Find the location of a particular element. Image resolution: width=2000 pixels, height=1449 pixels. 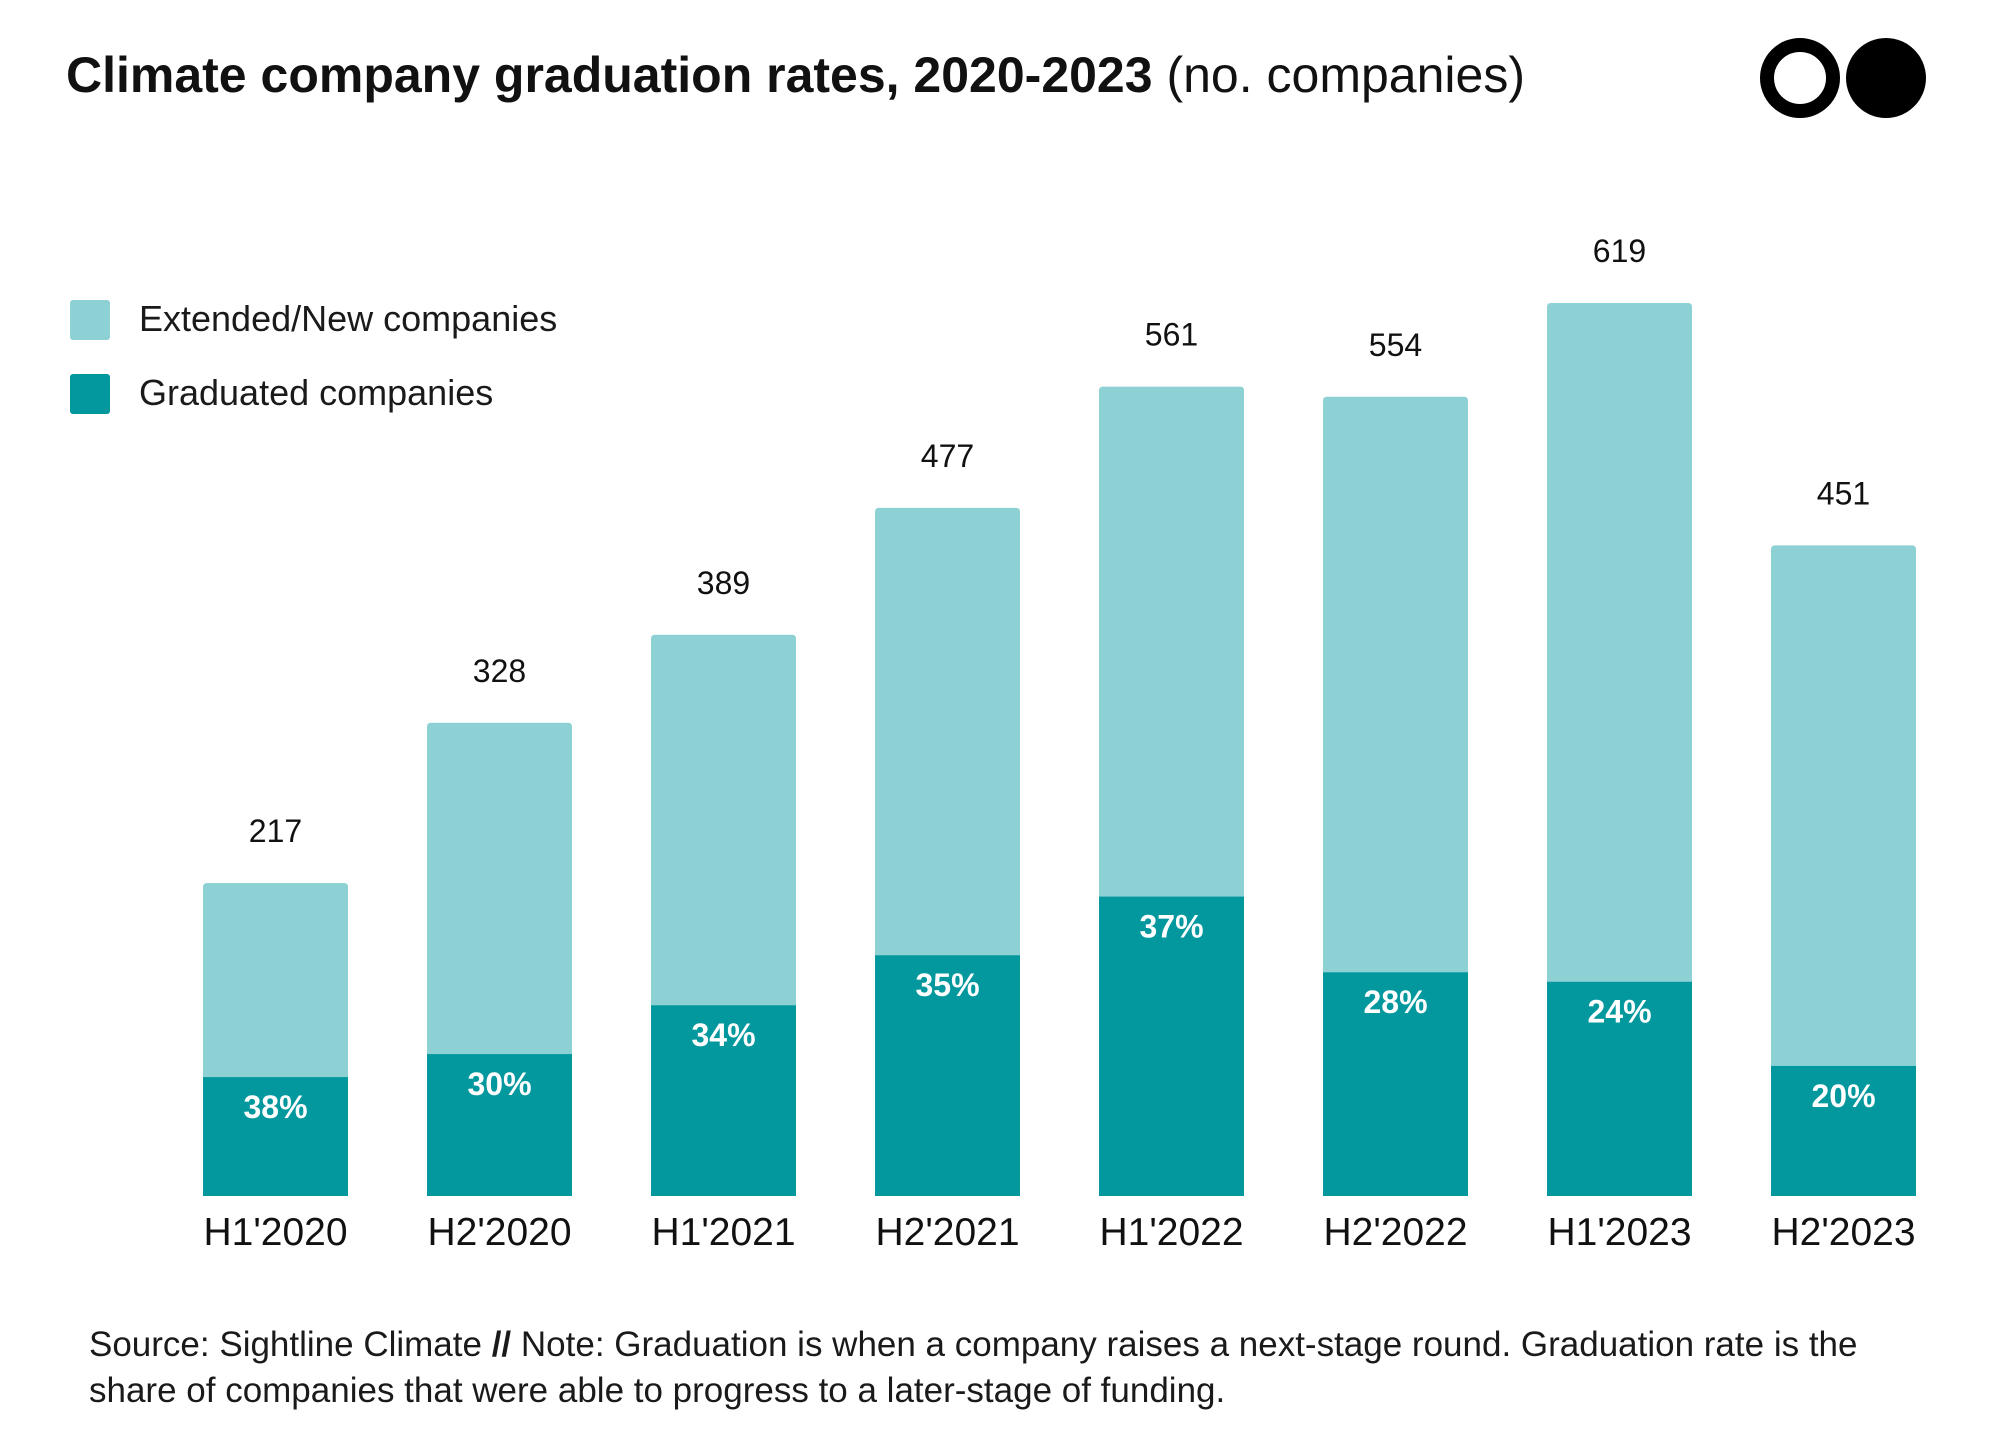

x-tick-label: H1'2021 is located at coordinates (723, 1232).